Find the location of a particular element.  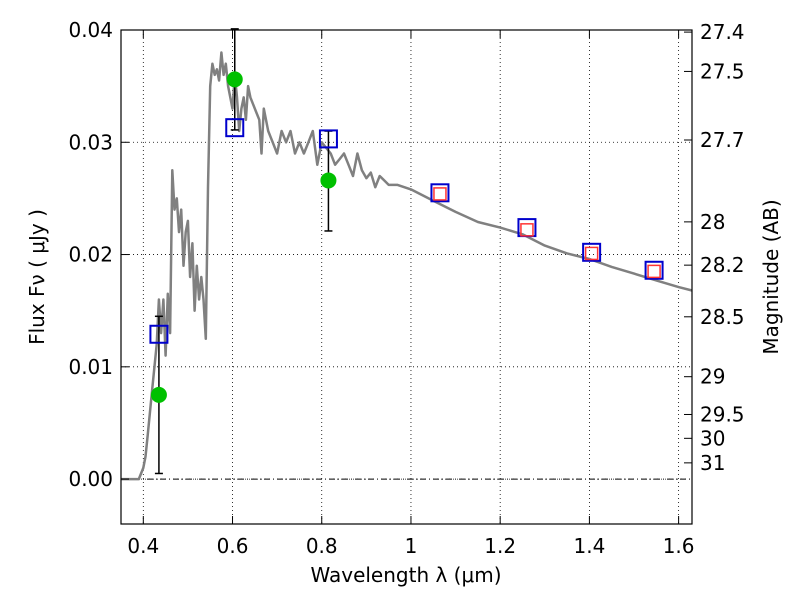

x-tick-label: 1.6 is located at coordinates (679, 546).